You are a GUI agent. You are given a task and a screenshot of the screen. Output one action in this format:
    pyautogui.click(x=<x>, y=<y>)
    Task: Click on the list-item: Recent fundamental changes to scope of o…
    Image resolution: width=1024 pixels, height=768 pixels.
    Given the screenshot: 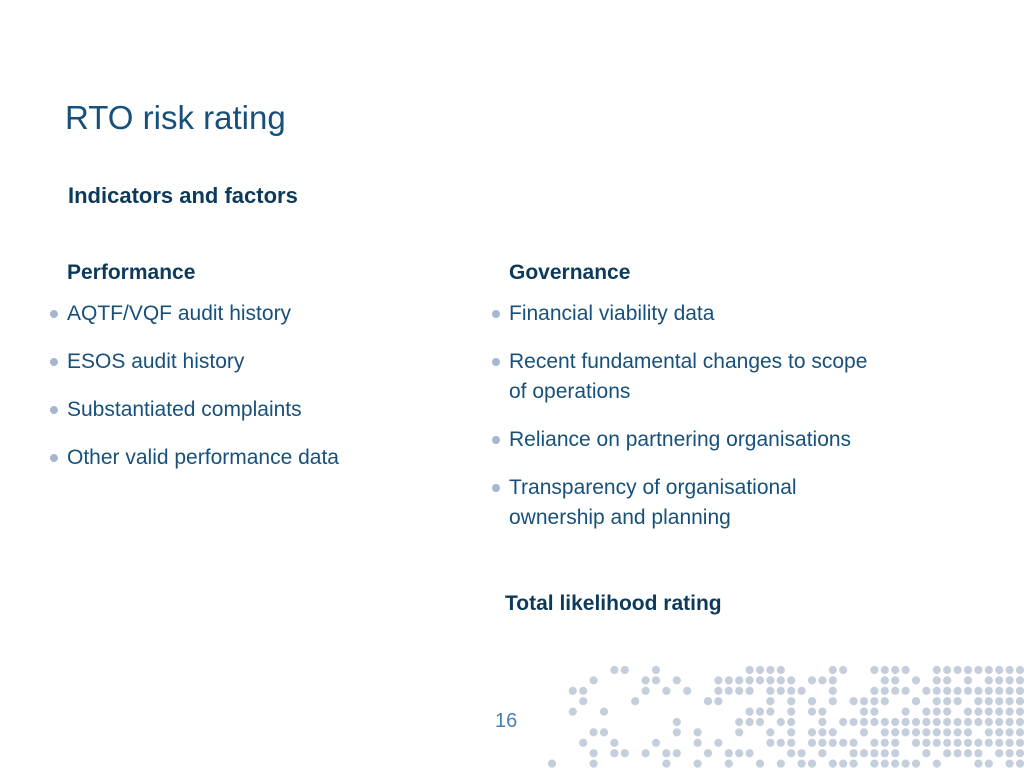 What is the action you would take?
    pyautogui.click(x=685, y=377)
    